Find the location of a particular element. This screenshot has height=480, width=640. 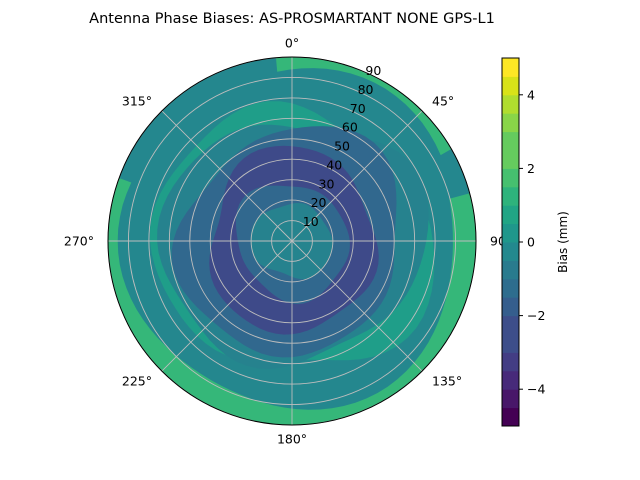

colorbar-tick-label: 0 is located at coordinates (531, 242).